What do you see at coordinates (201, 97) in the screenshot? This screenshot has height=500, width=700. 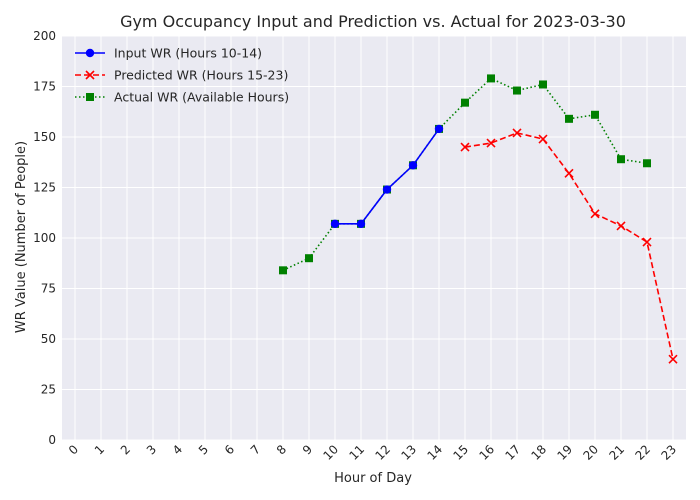 I see `legend-label: Actual WR (Available Hours)` at bounding box center [201, 97].